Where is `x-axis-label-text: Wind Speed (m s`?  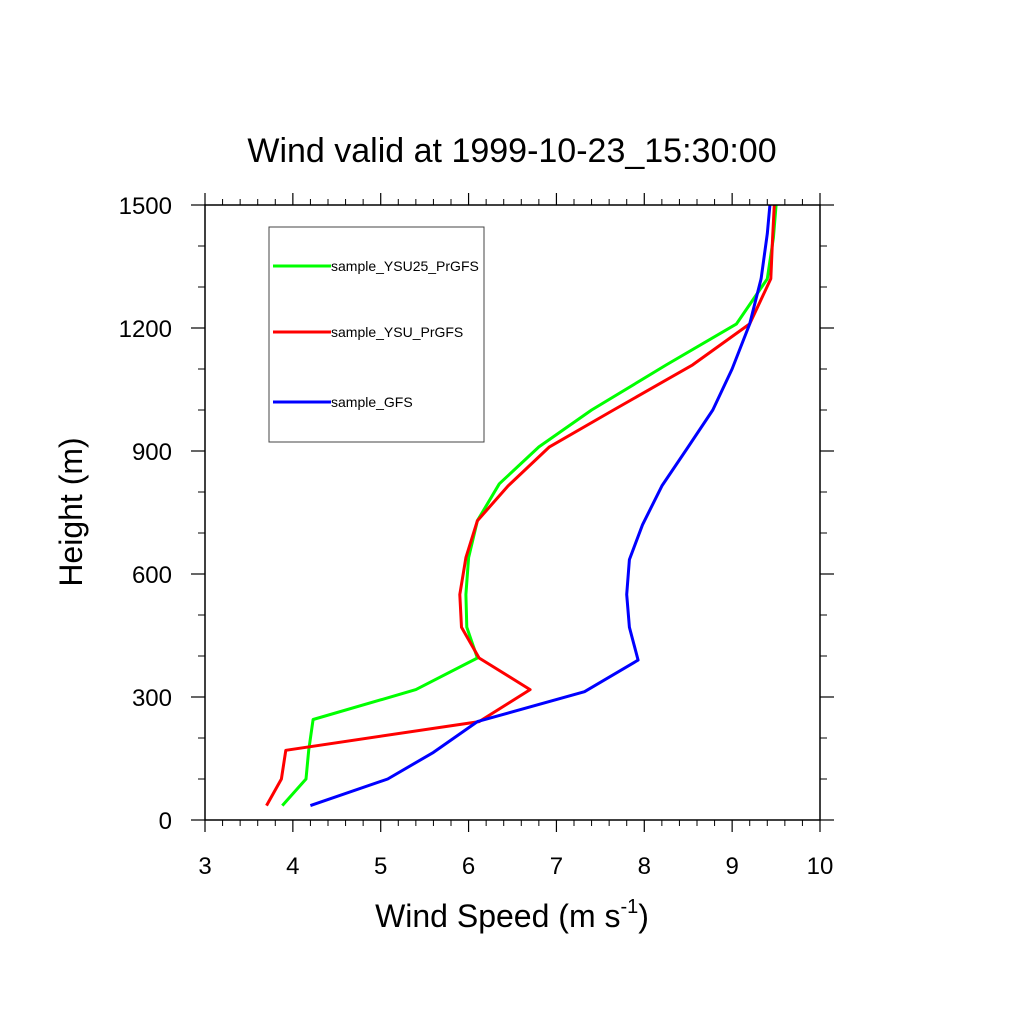
x-axis-label-text: Wind Speed (m s is located at coordinates (497, 916).